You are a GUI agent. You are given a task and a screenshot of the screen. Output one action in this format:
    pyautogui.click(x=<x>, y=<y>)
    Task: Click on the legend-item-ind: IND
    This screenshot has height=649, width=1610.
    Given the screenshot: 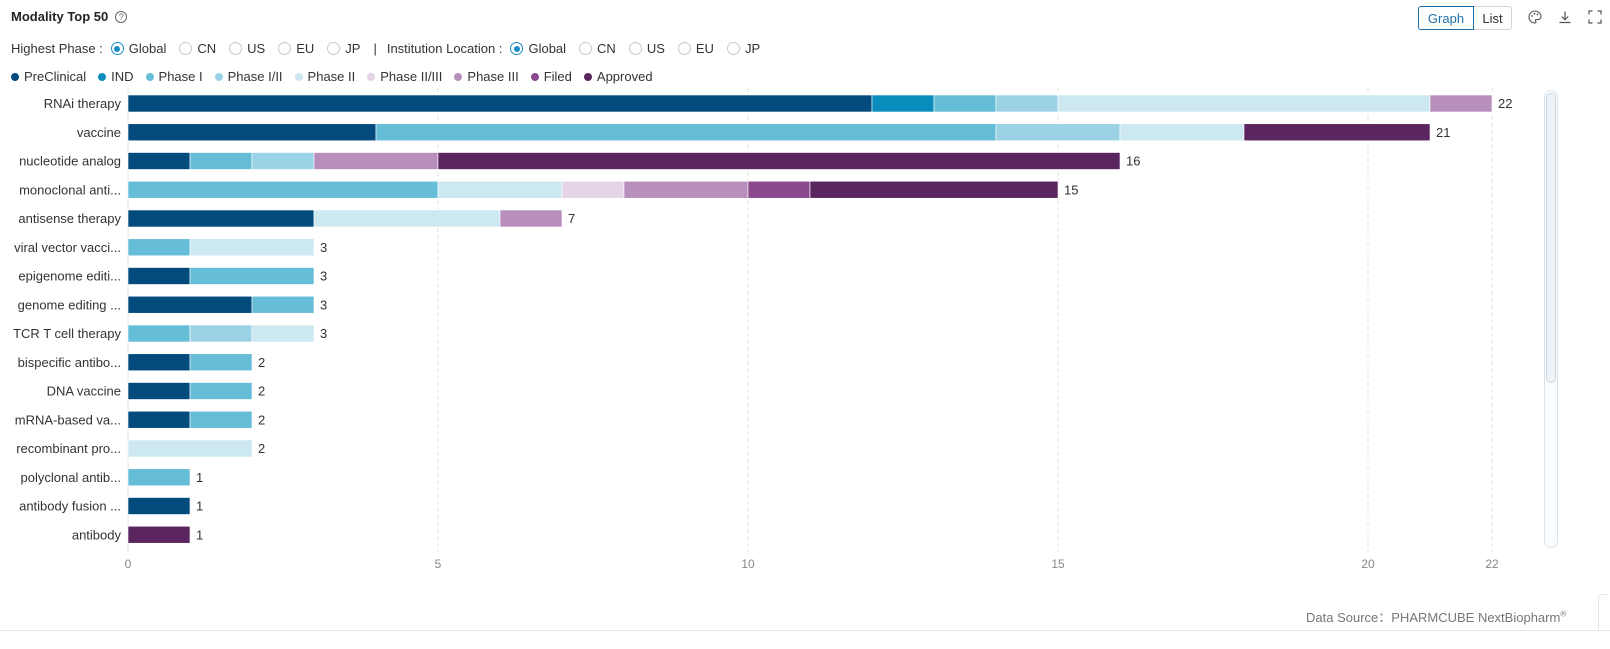 What is the action you would take?
    pyautogui.click(x=116, y=76)
    